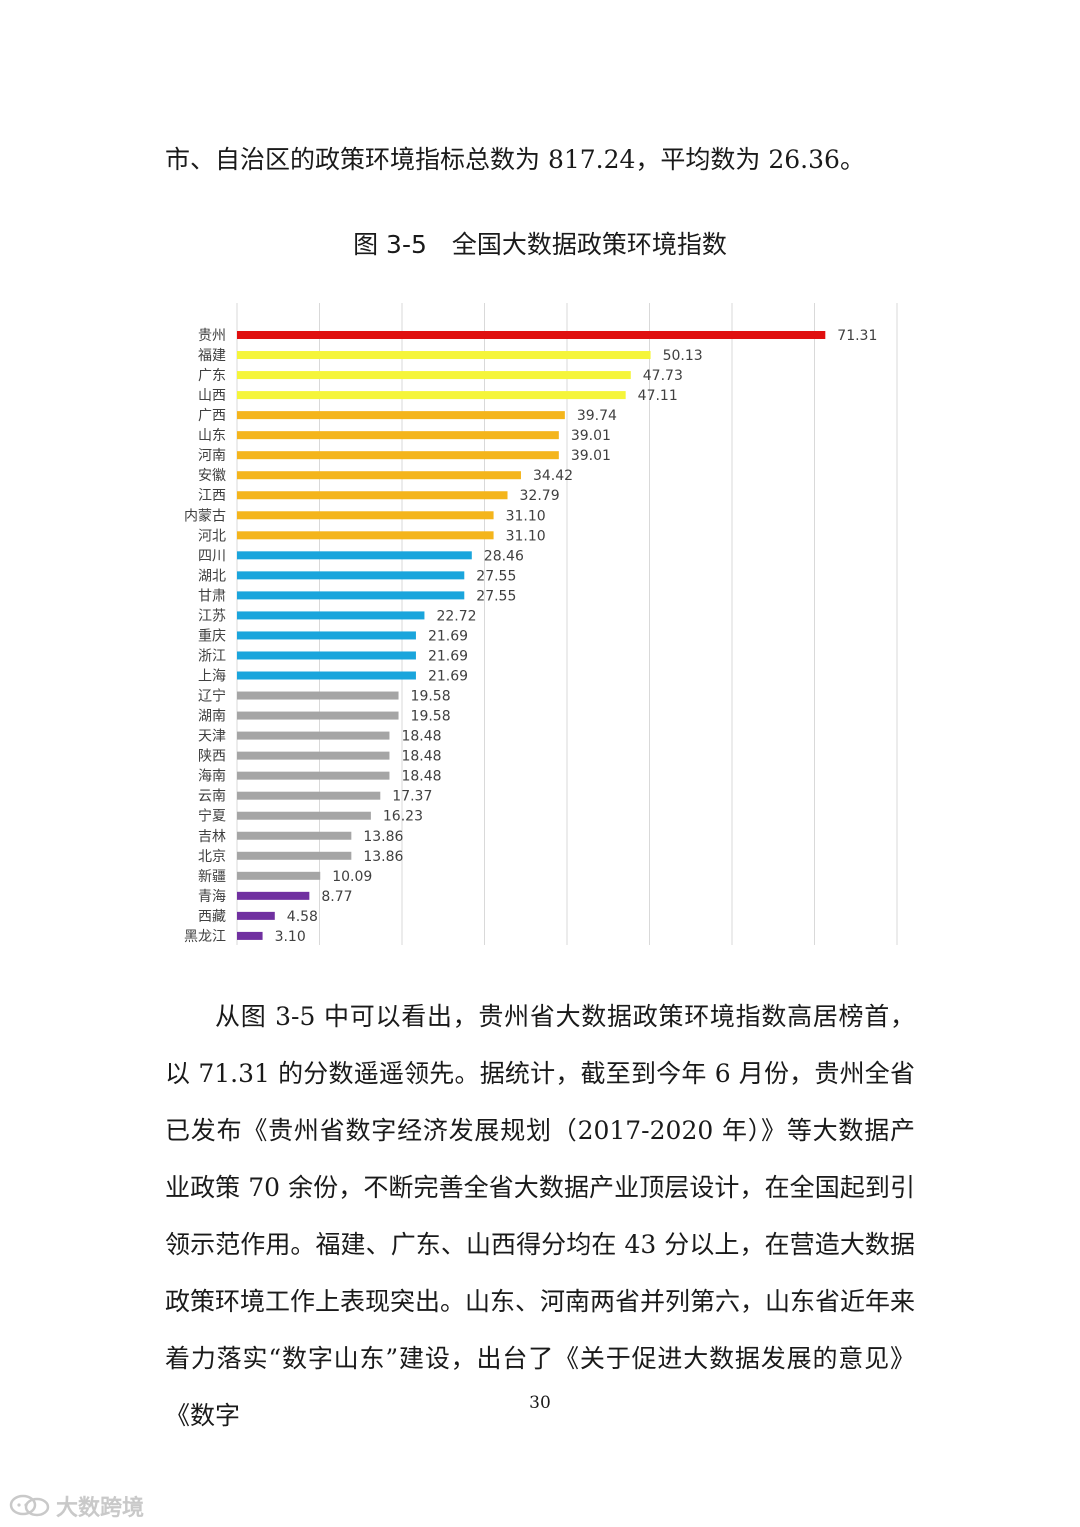  I want to click on category-label: 甘肃, so click(212, 596).